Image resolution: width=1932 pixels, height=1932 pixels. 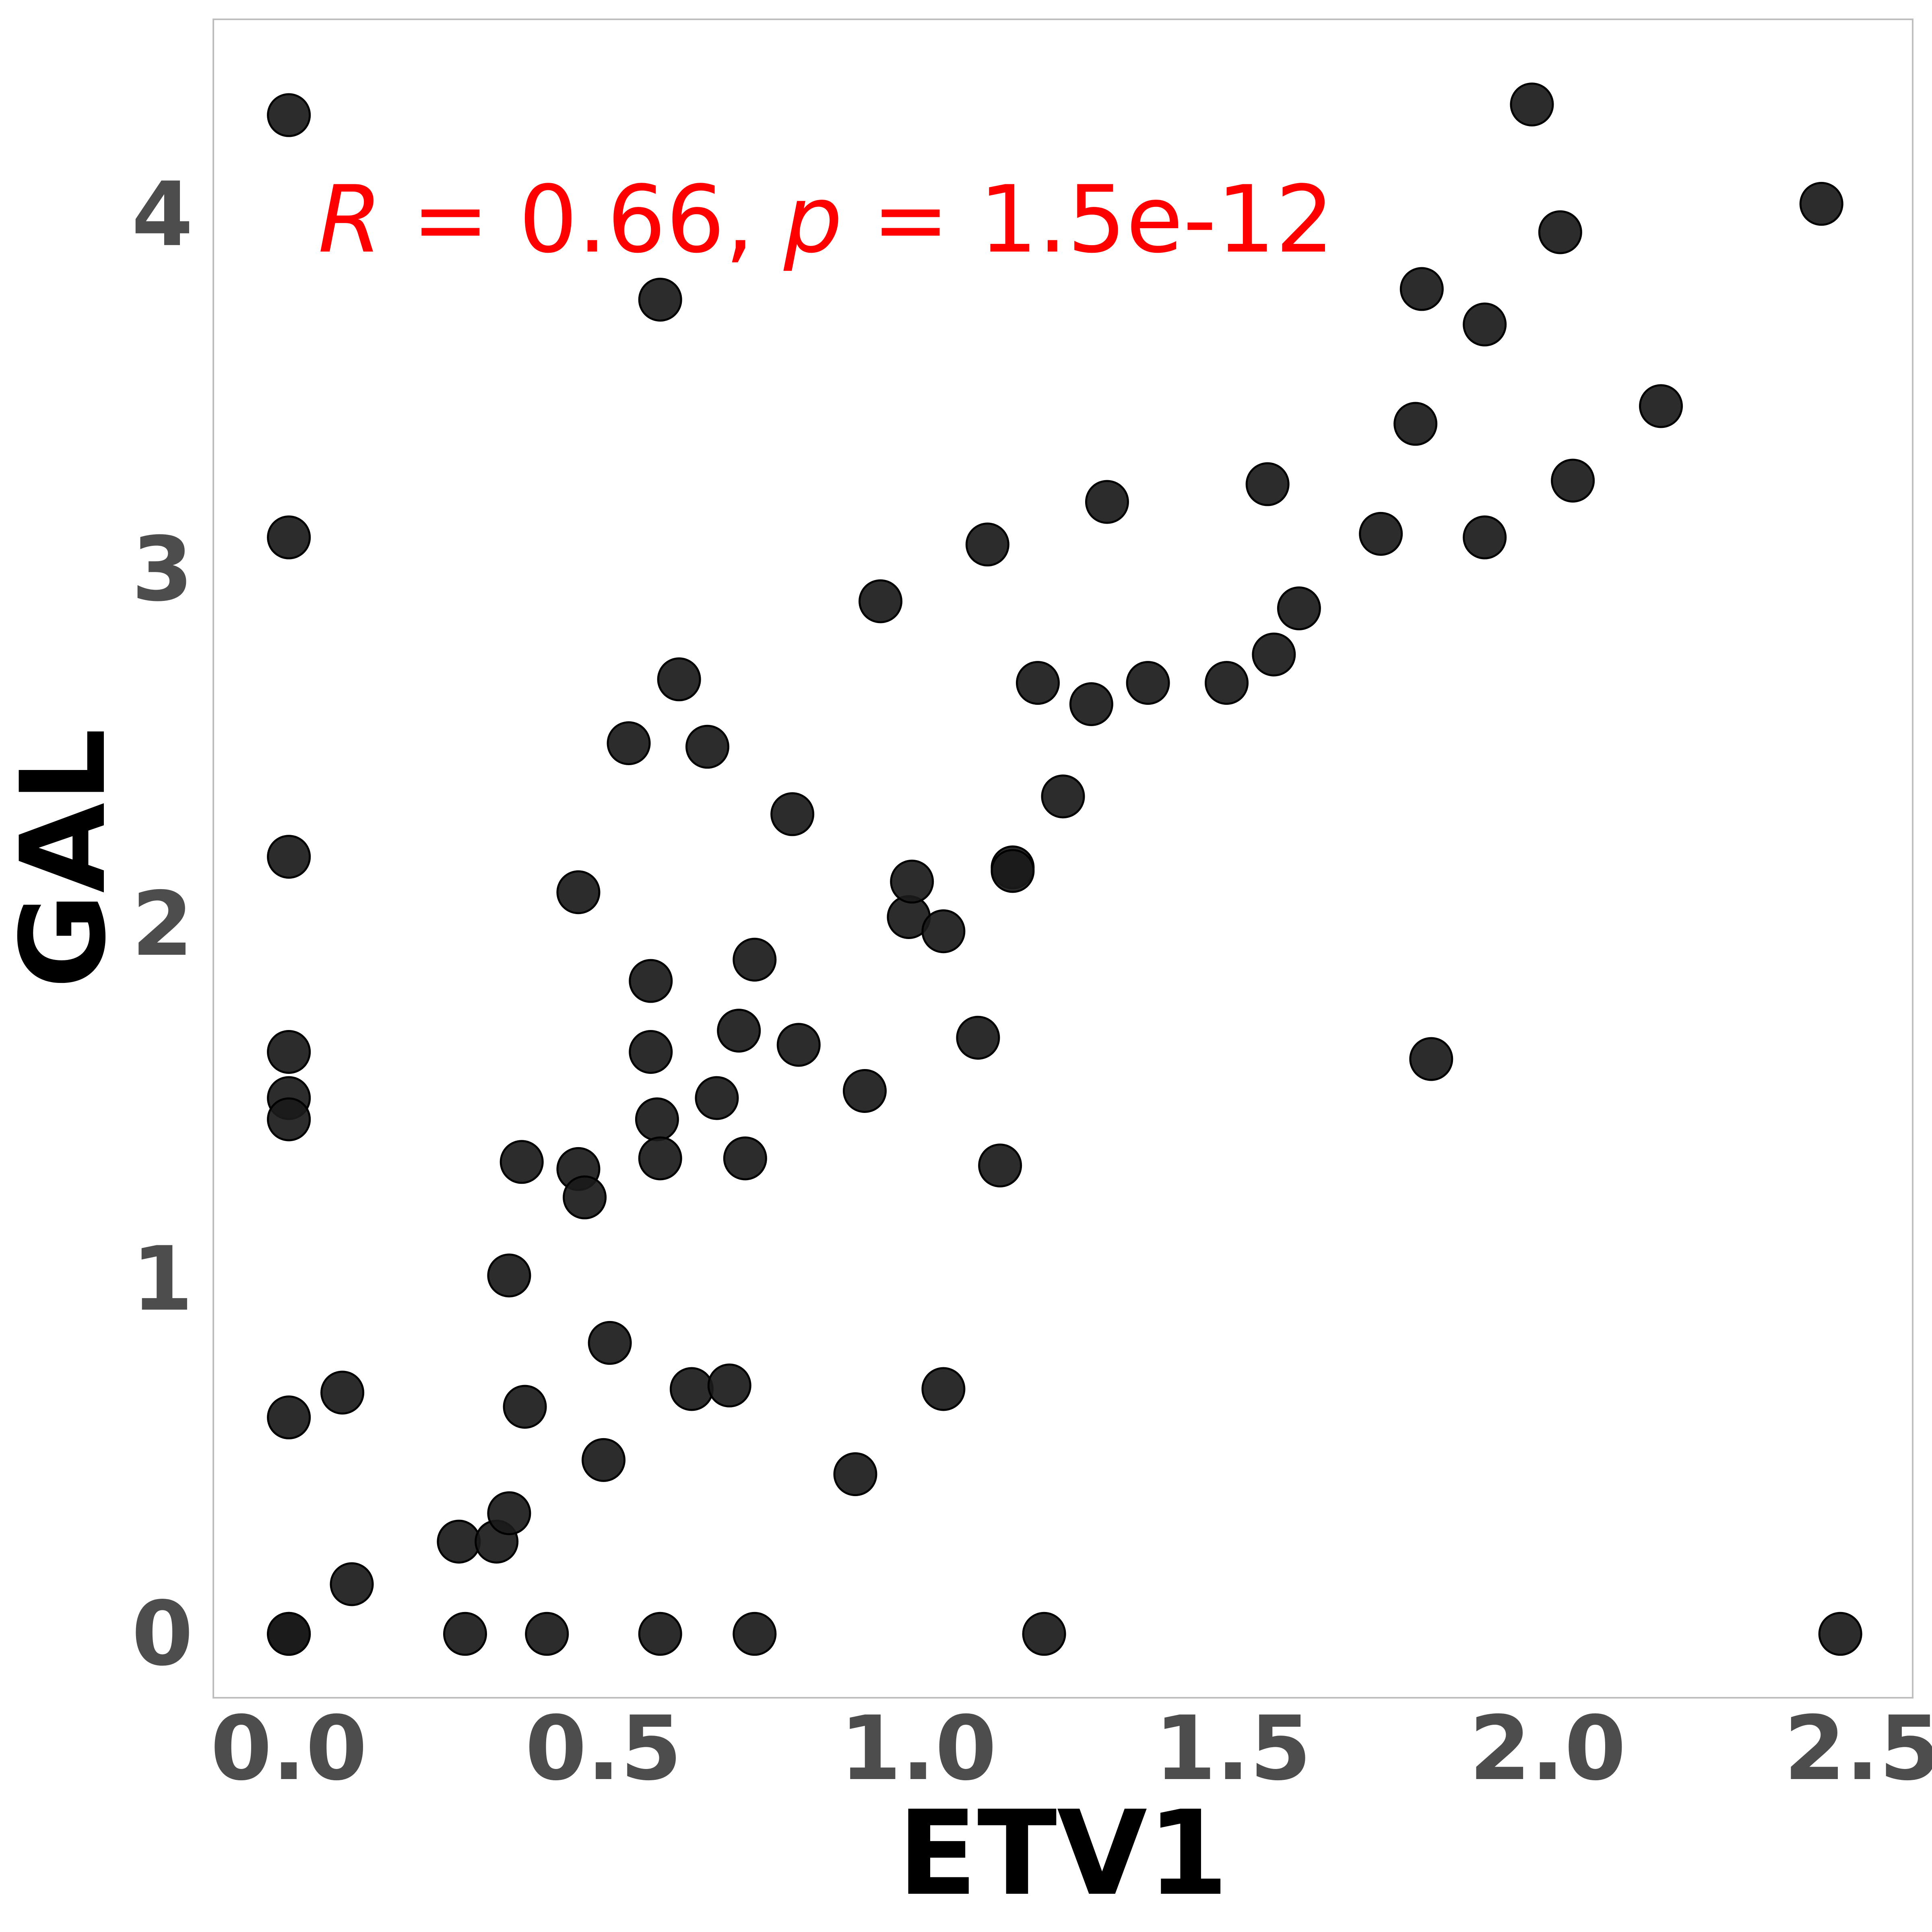 What do you see at coordinates (1088, 220) in the screenshot?
I see `p-value: = 1.5e-12` at bounding box center [1088, 220].